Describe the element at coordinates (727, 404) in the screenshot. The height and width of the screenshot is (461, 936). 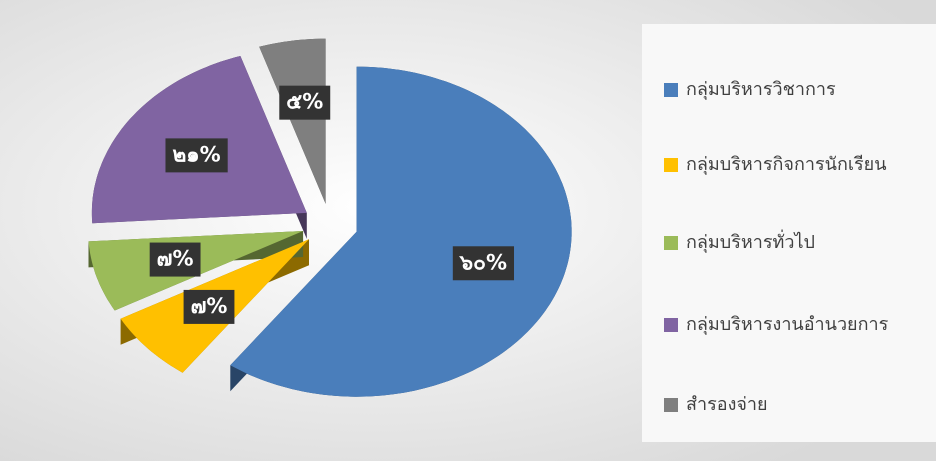
I see `legend-label: สำรองจ่าย` at that location.